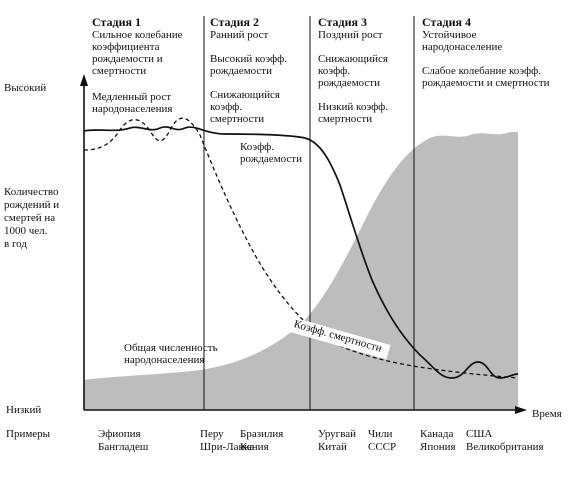 Image resolution: width=580 pixels, height=480 pixels. I want to click on stage-2-extra: рождаемости, so click(241, 71).